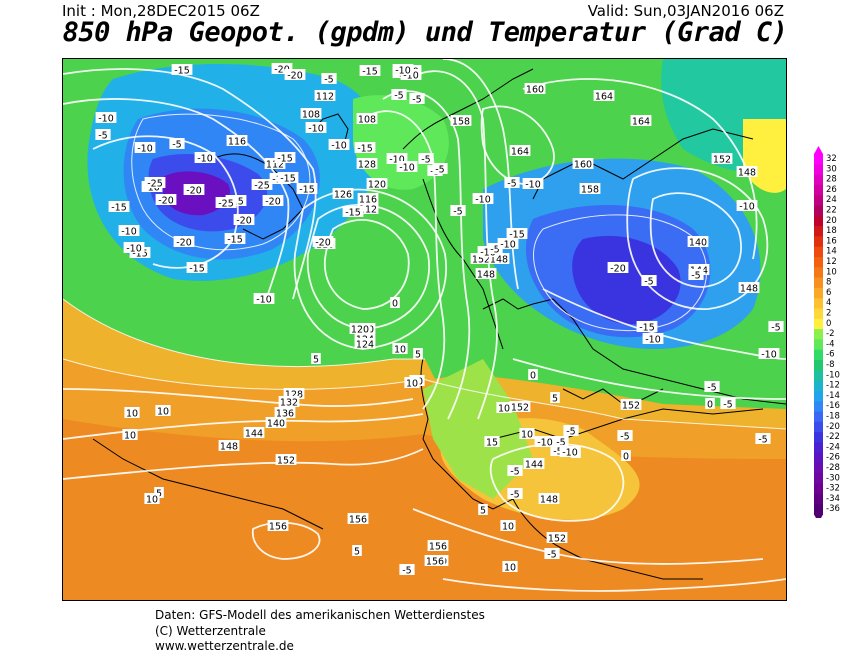  I want to click on svg-text: 112, so click(275, 165).